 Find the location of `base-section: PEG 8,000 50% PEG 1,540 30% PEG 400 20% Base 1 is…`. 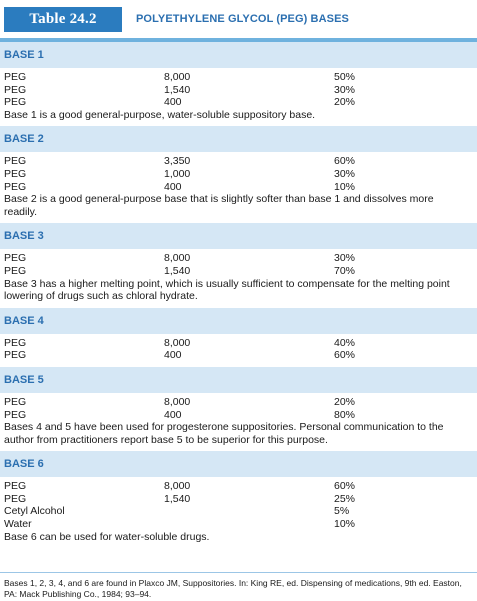

base-section: PEG 8,000 50% PEG 1,540 30% PEG 400 20% Base 1 is… is located at coordinates (238, 97).